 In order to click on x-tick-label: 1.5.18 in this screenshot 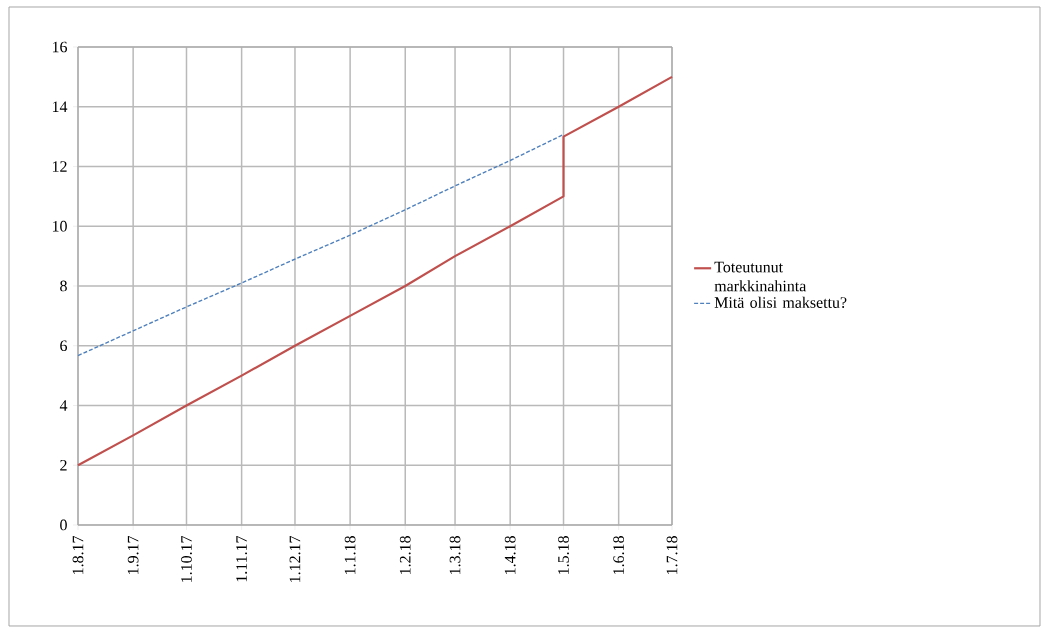, I will do `click(563, 555)`.